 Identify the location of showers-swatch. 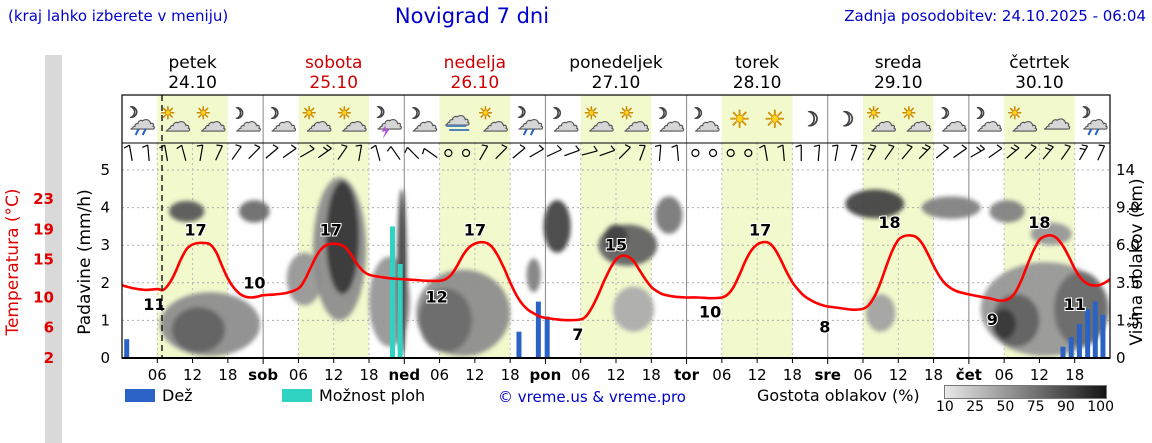
(297, 395).